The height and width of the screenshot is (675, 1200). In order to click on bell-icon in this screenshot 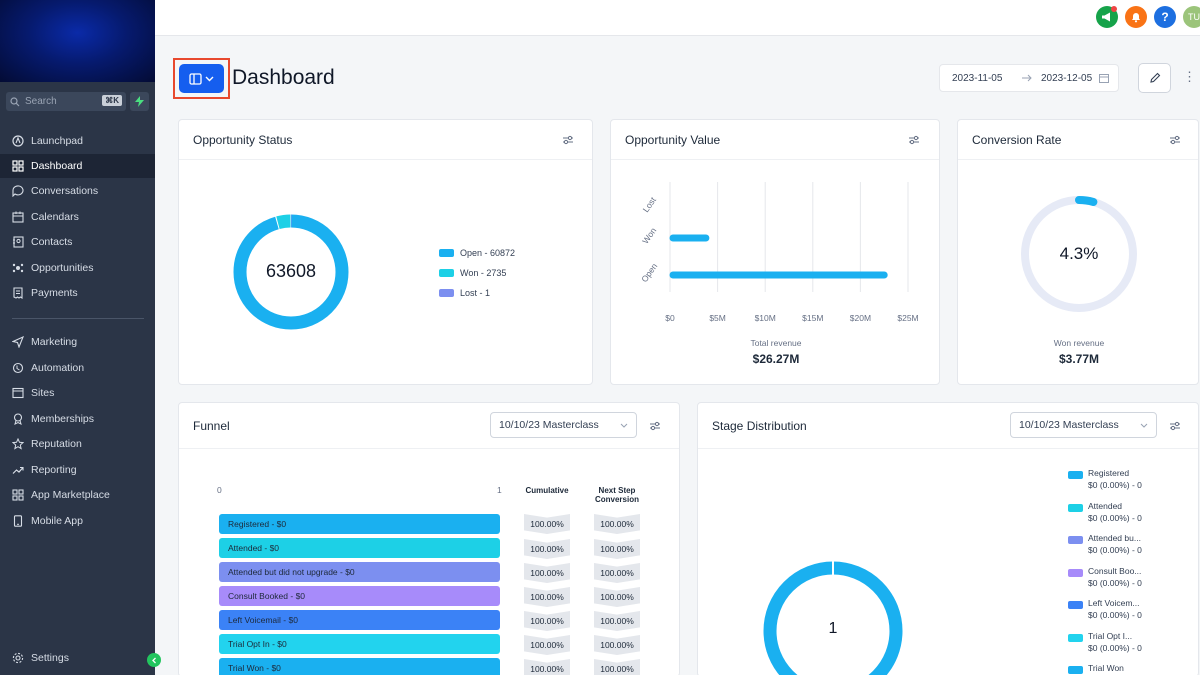, I will do `click(1136, 18)`.